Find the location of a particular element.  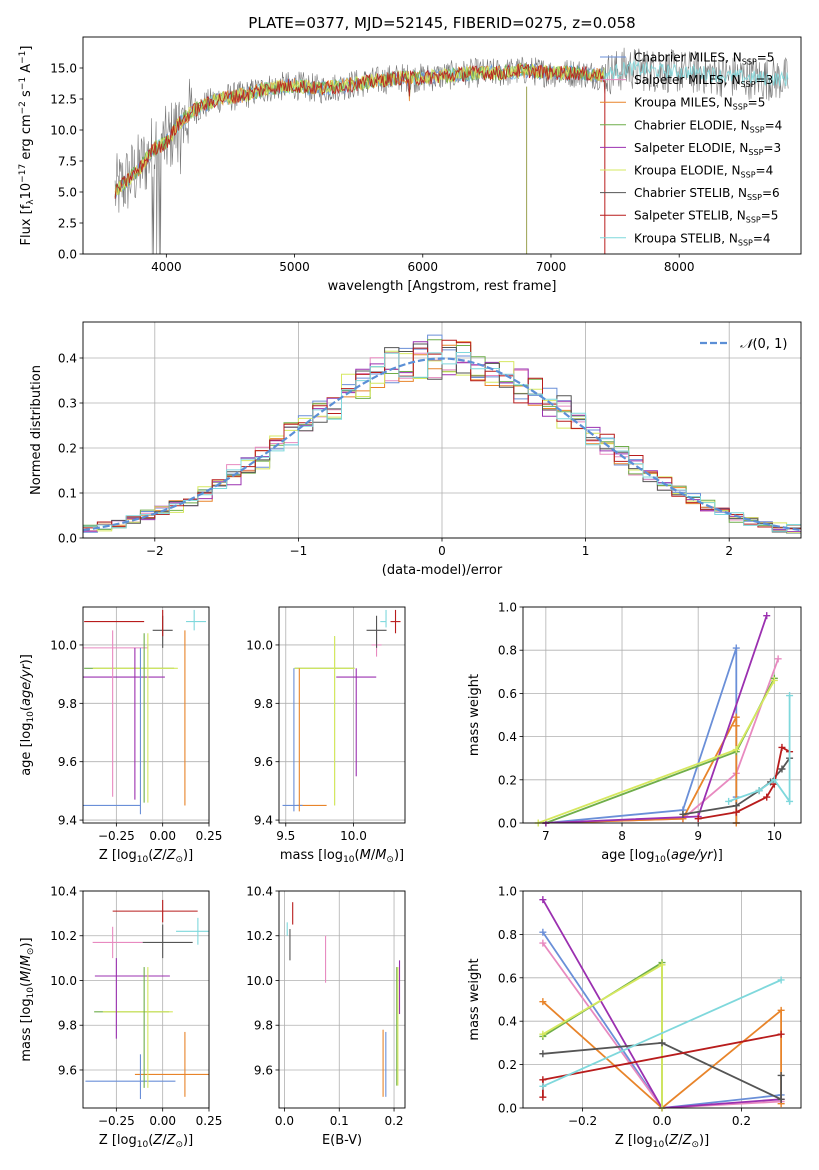

y-tick-label: 10.4 is located at coordinates (63, 892).